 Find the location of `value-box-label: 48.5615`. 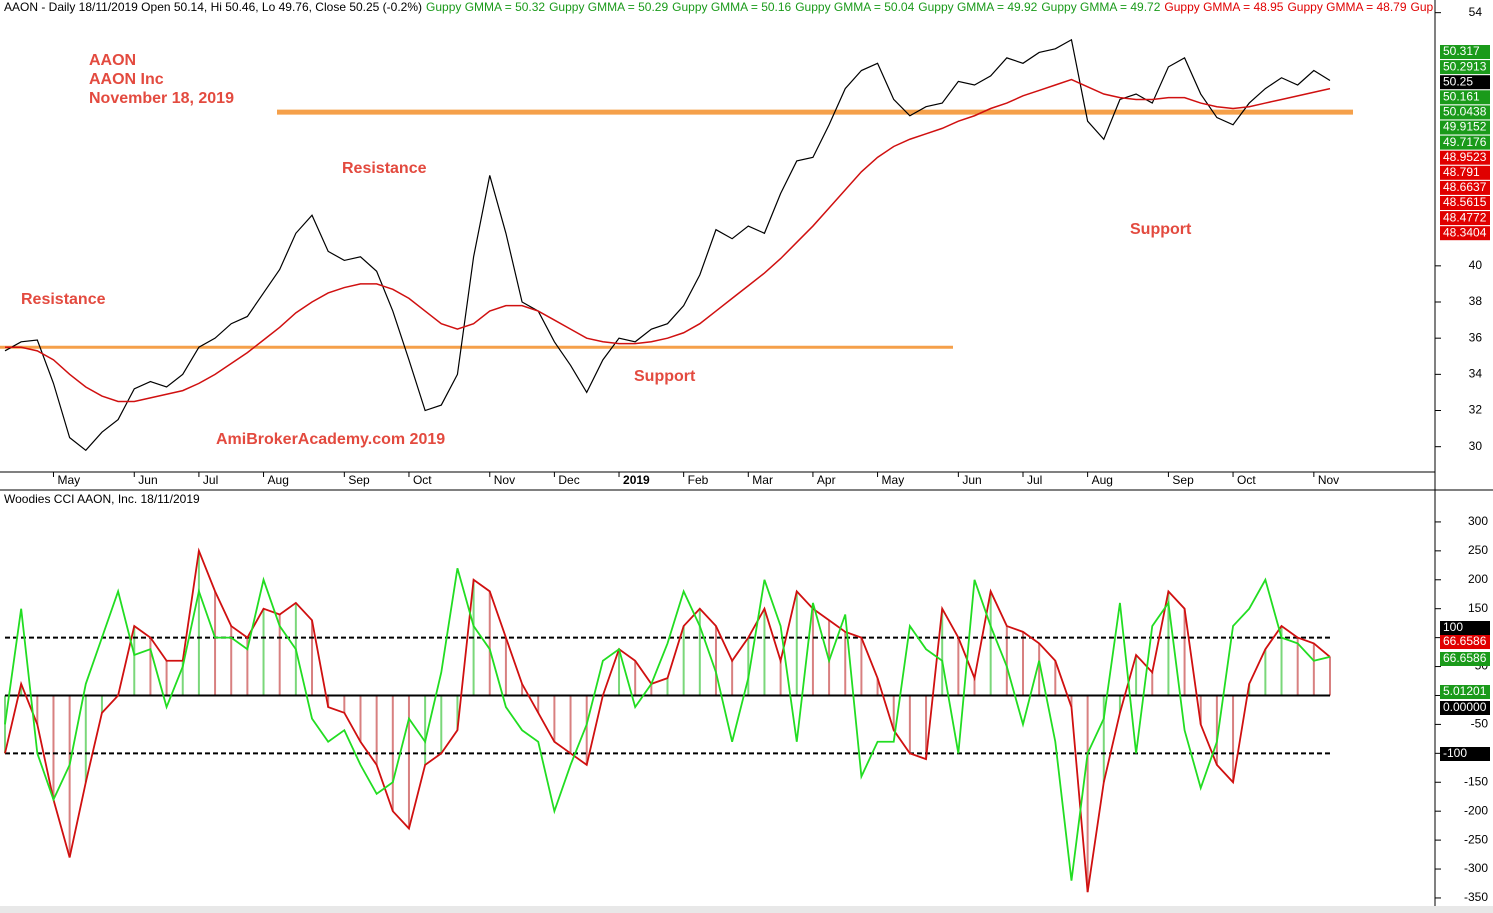

value-box-label: 48.5615 is located at coordinates (1465, 202).